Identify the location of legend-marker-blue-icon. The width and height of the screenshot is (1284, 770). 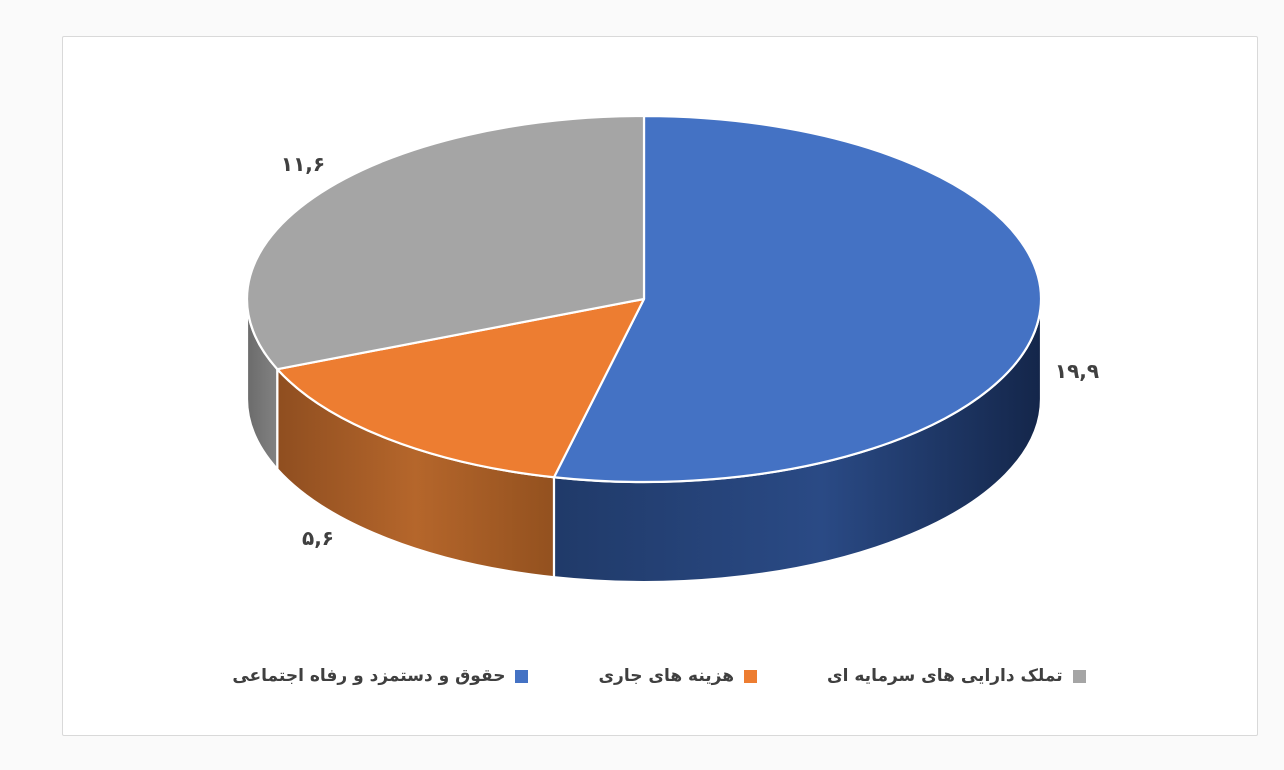
(522, 676).